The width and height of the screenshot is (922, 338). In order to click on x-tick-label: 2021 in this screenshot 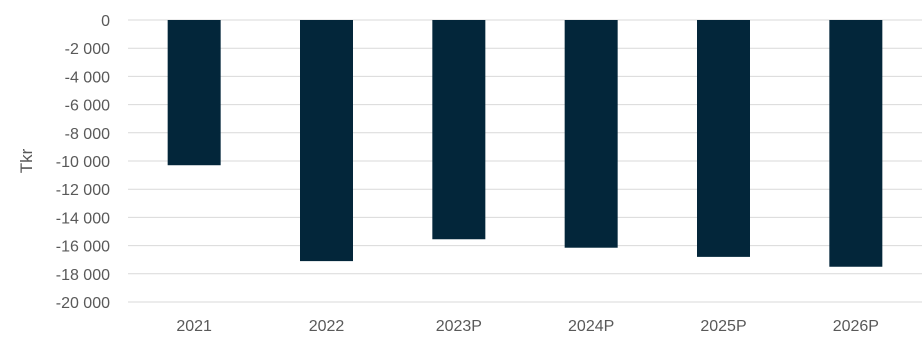, I will do `click(194, 326)`.